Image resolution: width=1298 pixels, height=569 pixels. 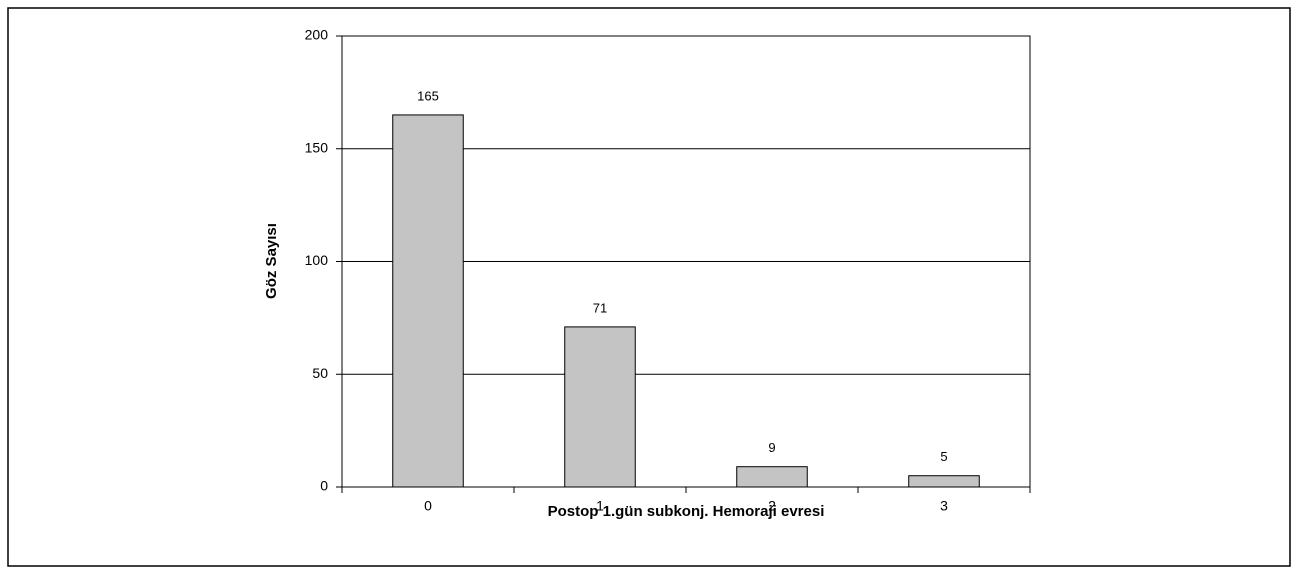 What do you see at coordinates (324, 486) in the screenshot?
I see `y-tick-label: 0` at bounding box center [324, 486].